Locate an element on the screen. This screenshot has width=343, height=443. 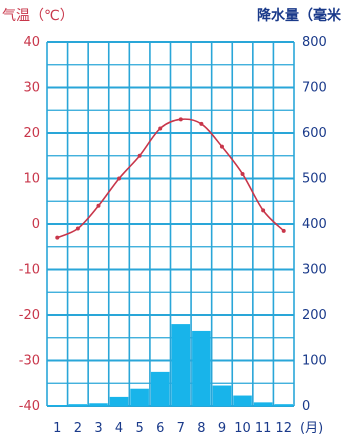
bars-group is located at coordinates (170, 365).